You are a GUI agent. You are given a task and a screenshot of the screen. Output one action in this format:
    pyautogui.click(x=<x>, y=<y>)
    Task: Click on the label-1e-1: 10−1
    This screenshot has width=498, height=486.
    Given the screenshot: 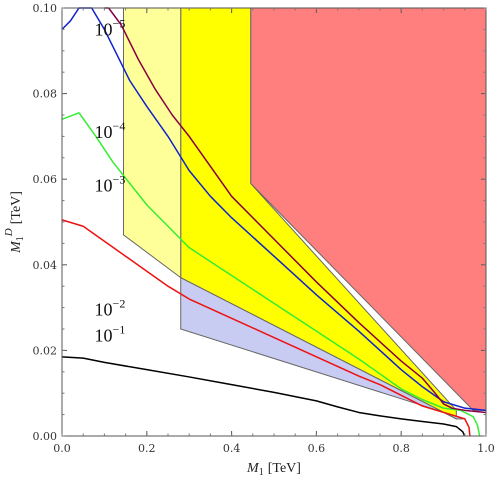 What is the action you would take?
    pyautogui.click(x=110, y=333)
    